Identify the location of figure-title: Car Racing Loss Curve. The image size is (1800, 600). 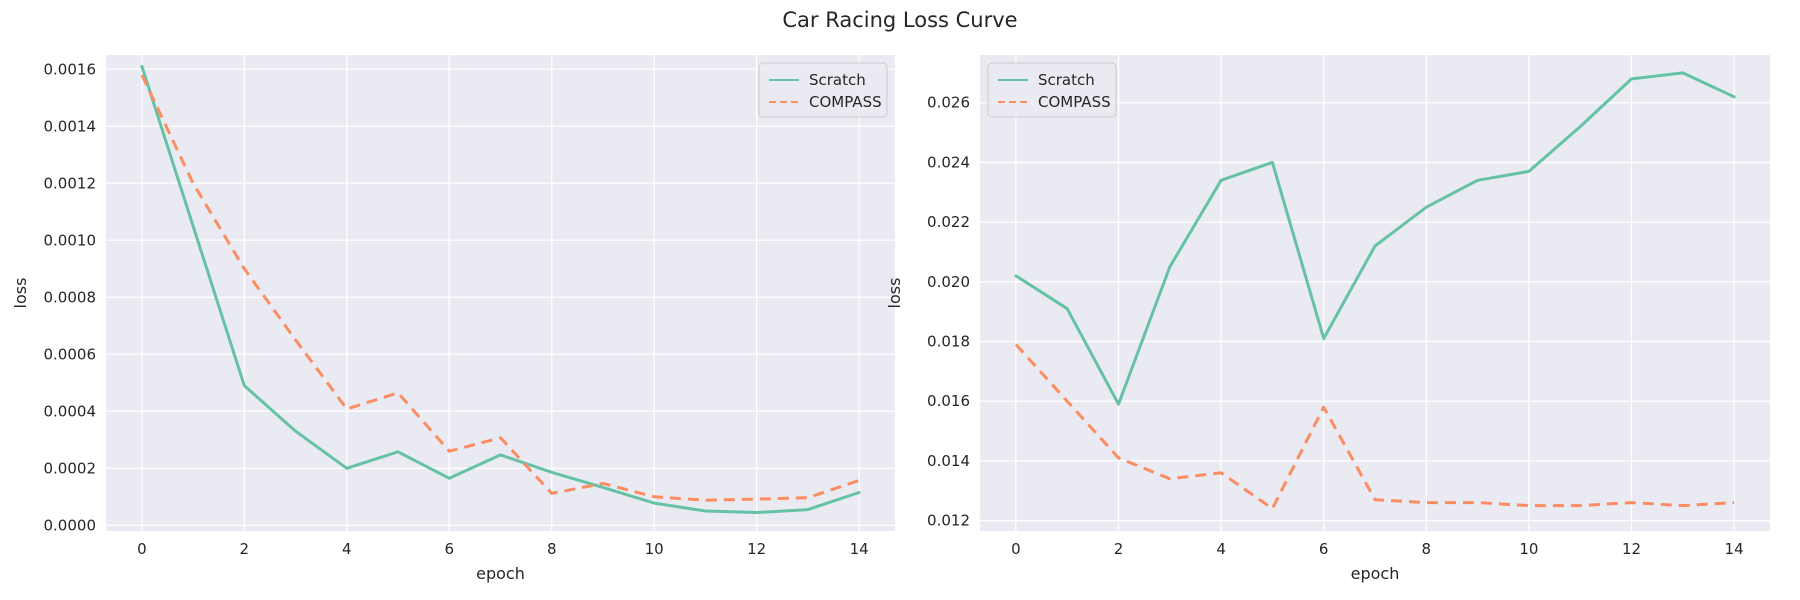
(900, 20).